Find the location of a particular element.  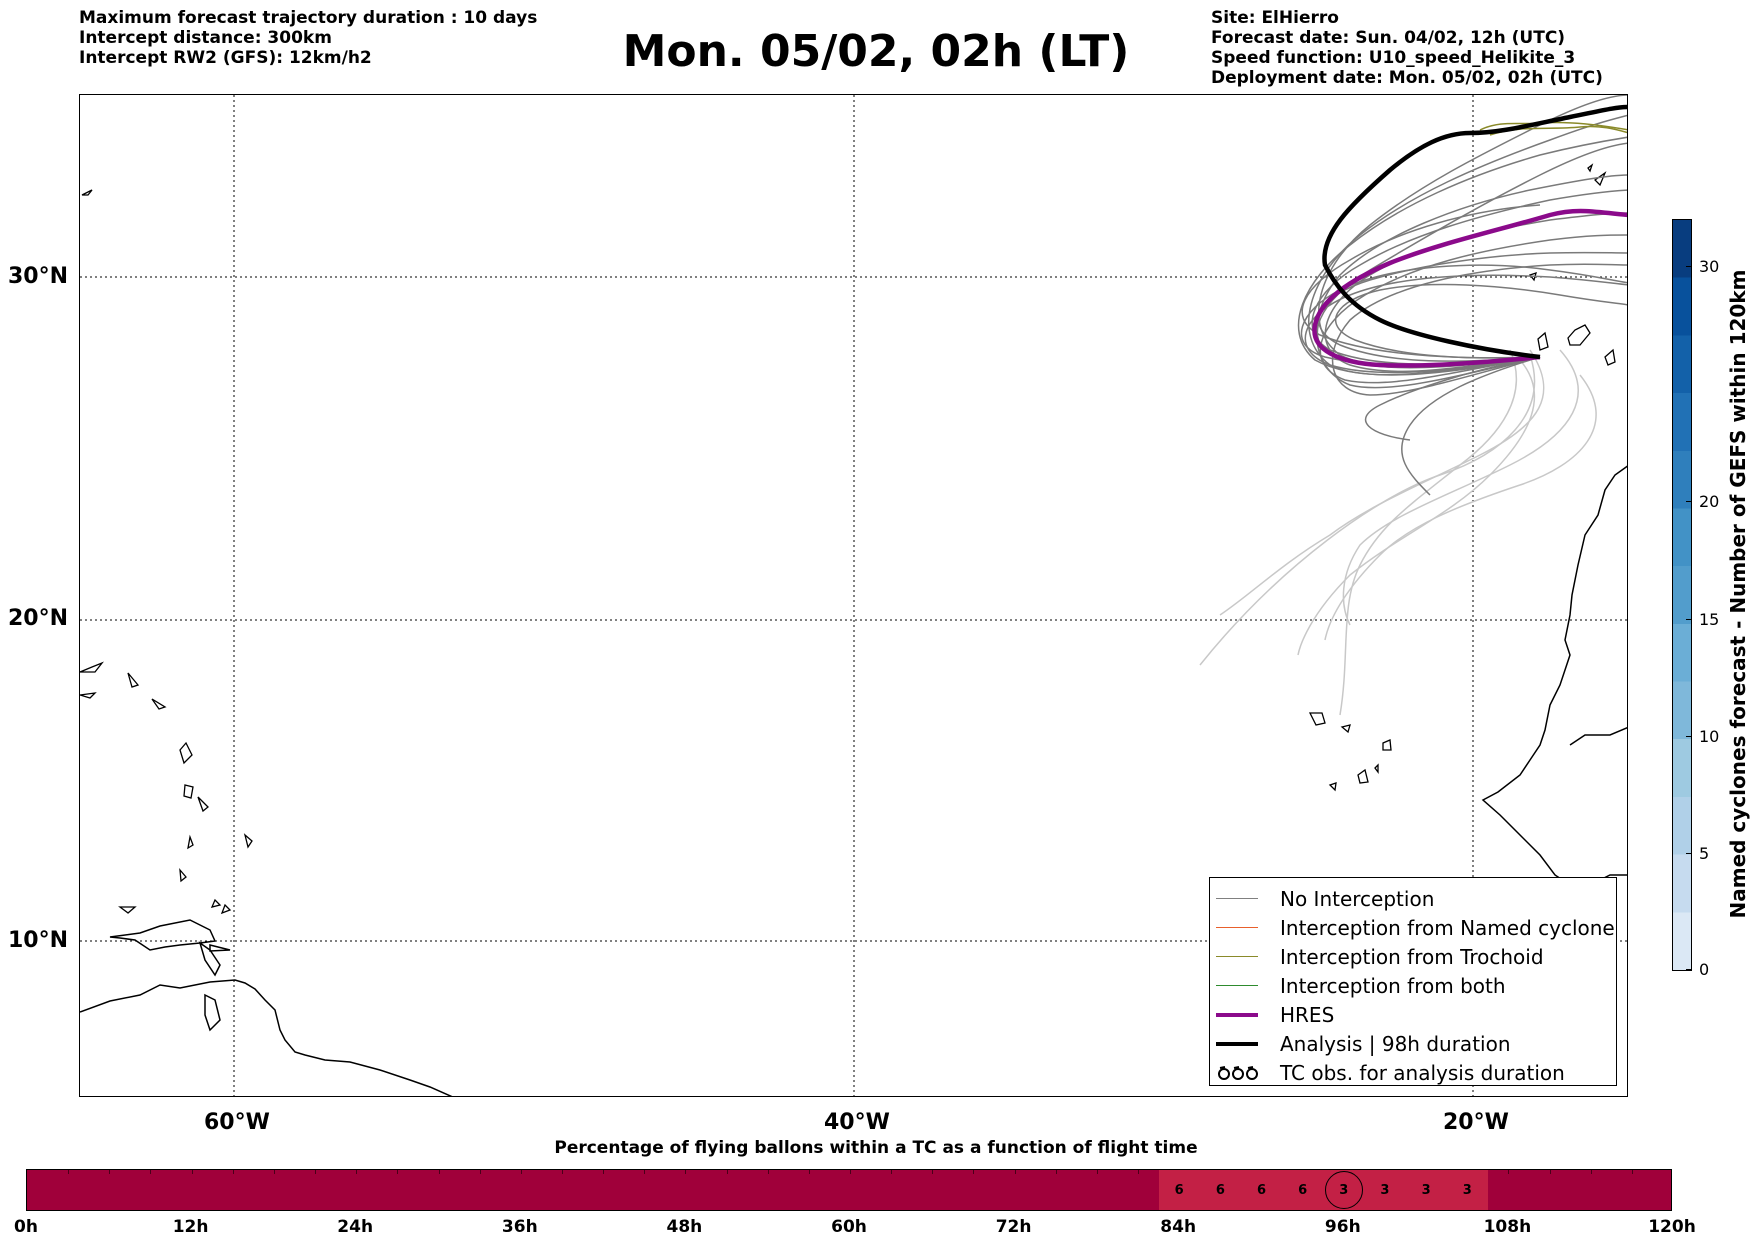

info-line: Speed function: U10_speed_Helikite_3 is located at coordinates (1393, 58).